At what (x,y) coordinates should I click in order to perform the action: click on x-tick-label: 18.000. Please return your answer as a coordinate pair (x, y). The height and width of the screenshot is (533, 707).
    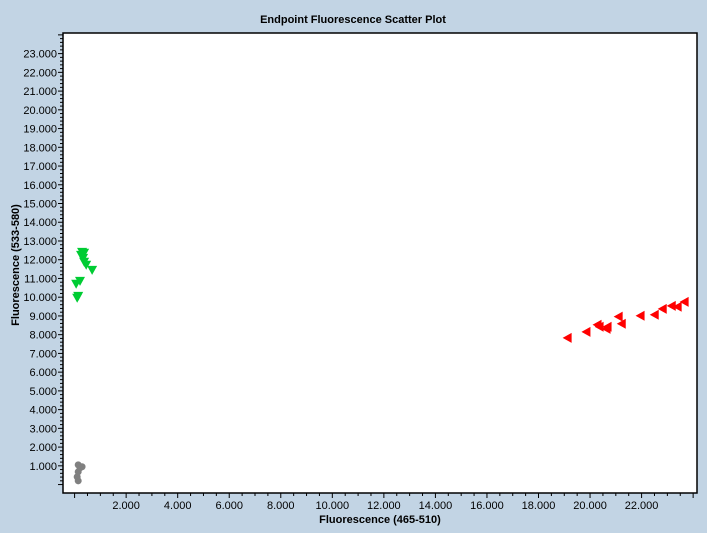
    Looking at the image, I should click on (539, 506).